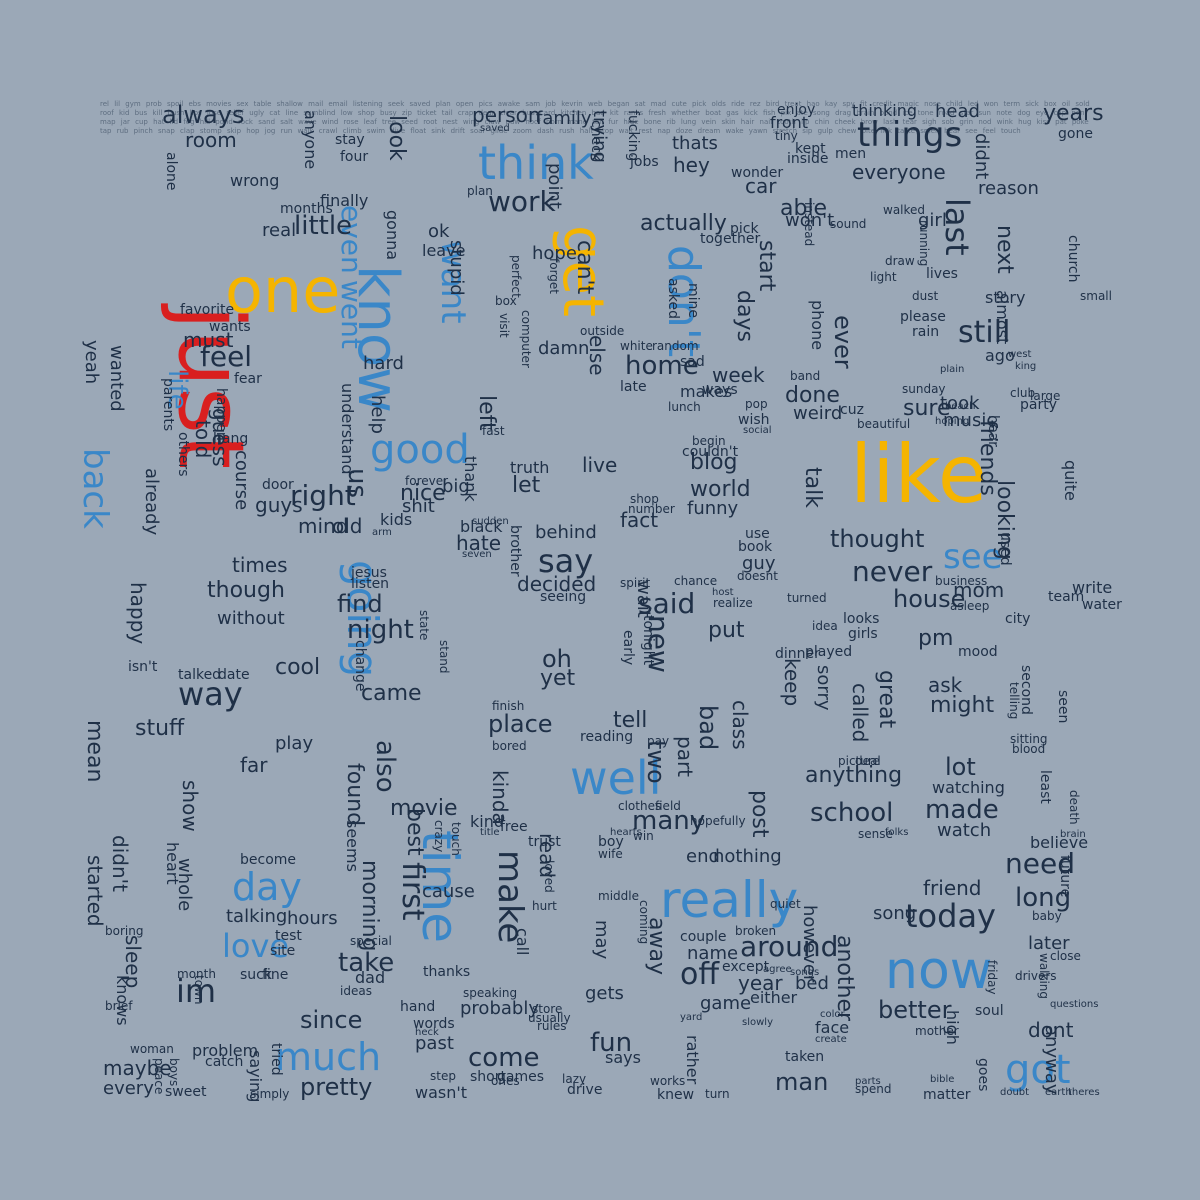 The height and width of the screenshot is (1200, 1200). What do you see at coordinates (983, 1075) in the screenshot?
I see `word-goes: goes` at bounding box center [983, 1075].